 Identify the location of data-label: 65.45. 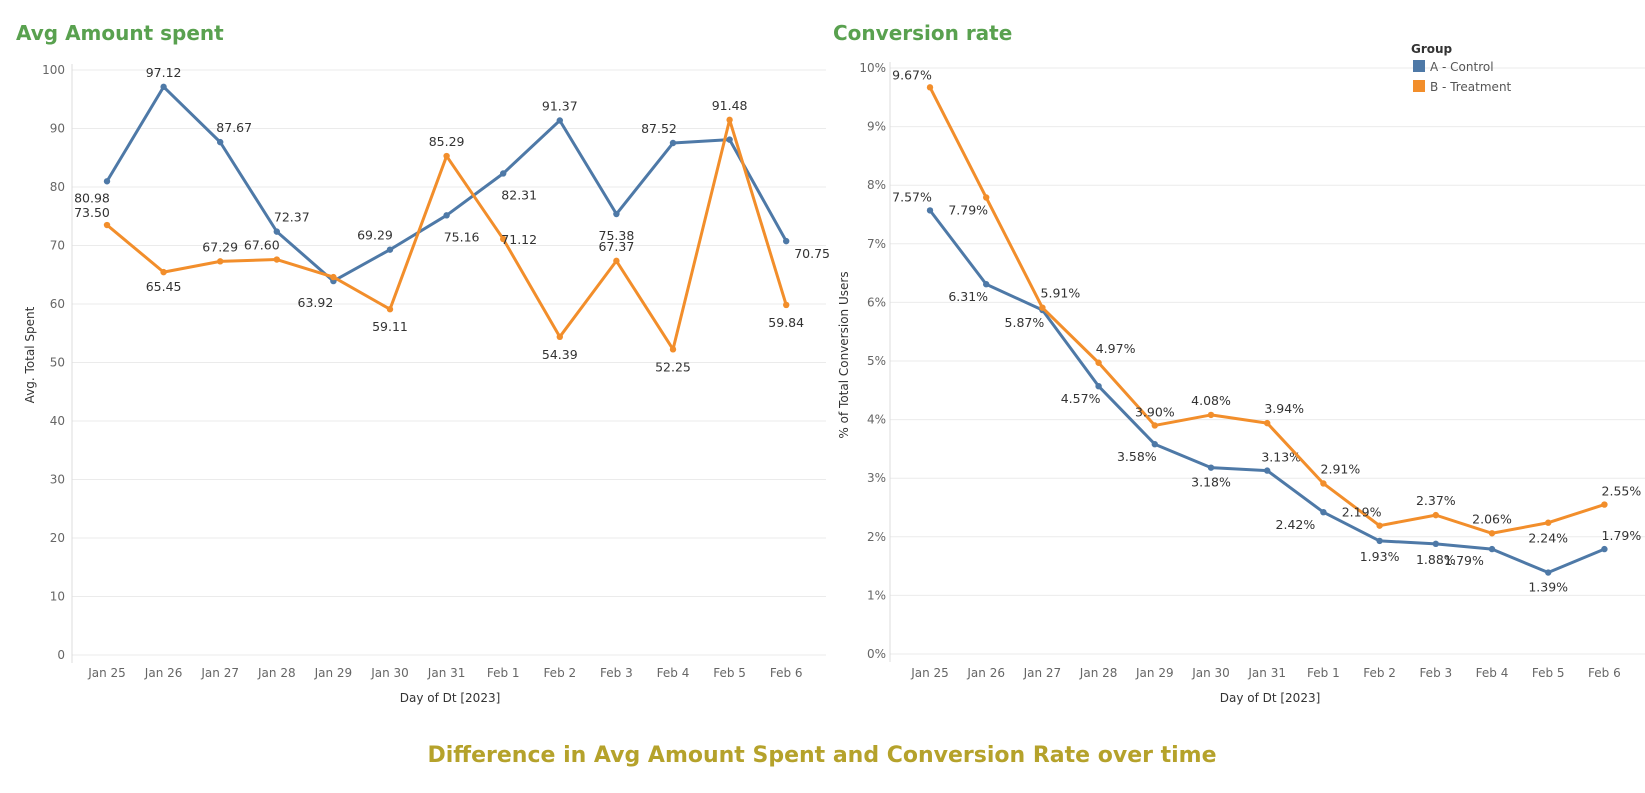
(164, 286).